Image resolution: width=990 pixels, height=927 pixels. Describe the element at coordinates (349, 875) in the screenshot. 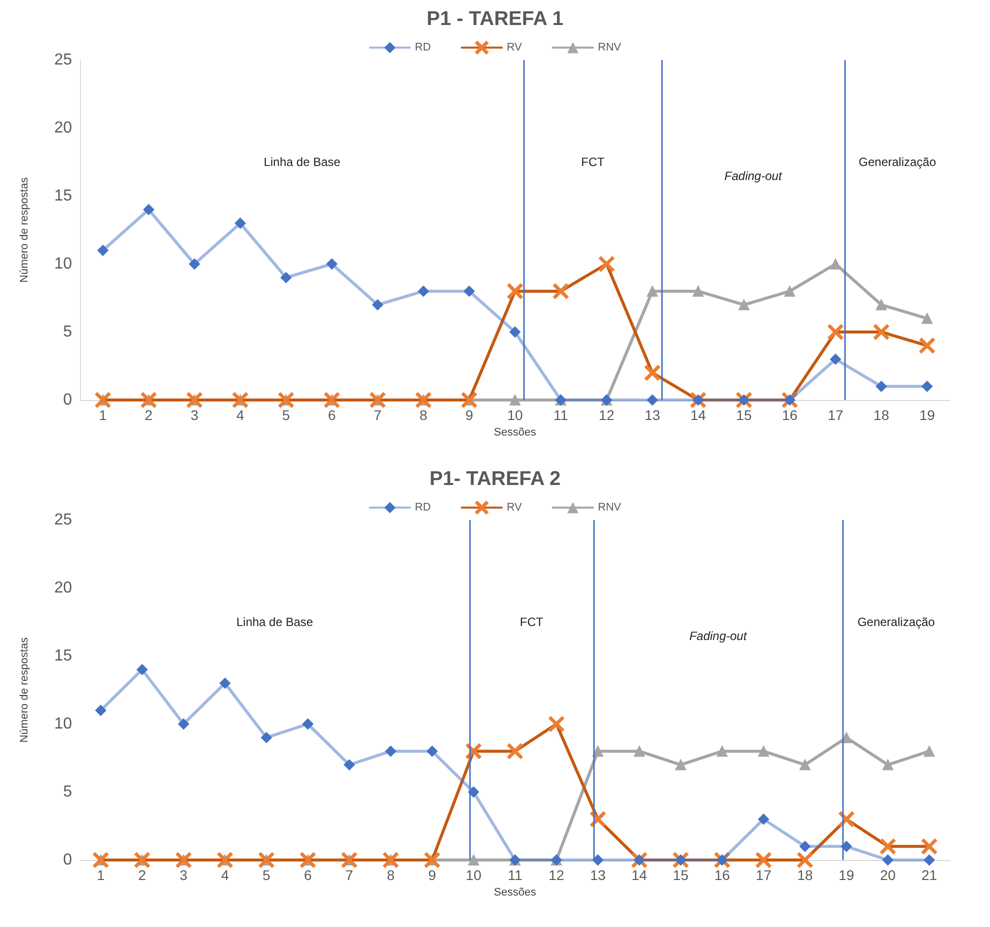

I see `x-tick-label: 7` at that location.